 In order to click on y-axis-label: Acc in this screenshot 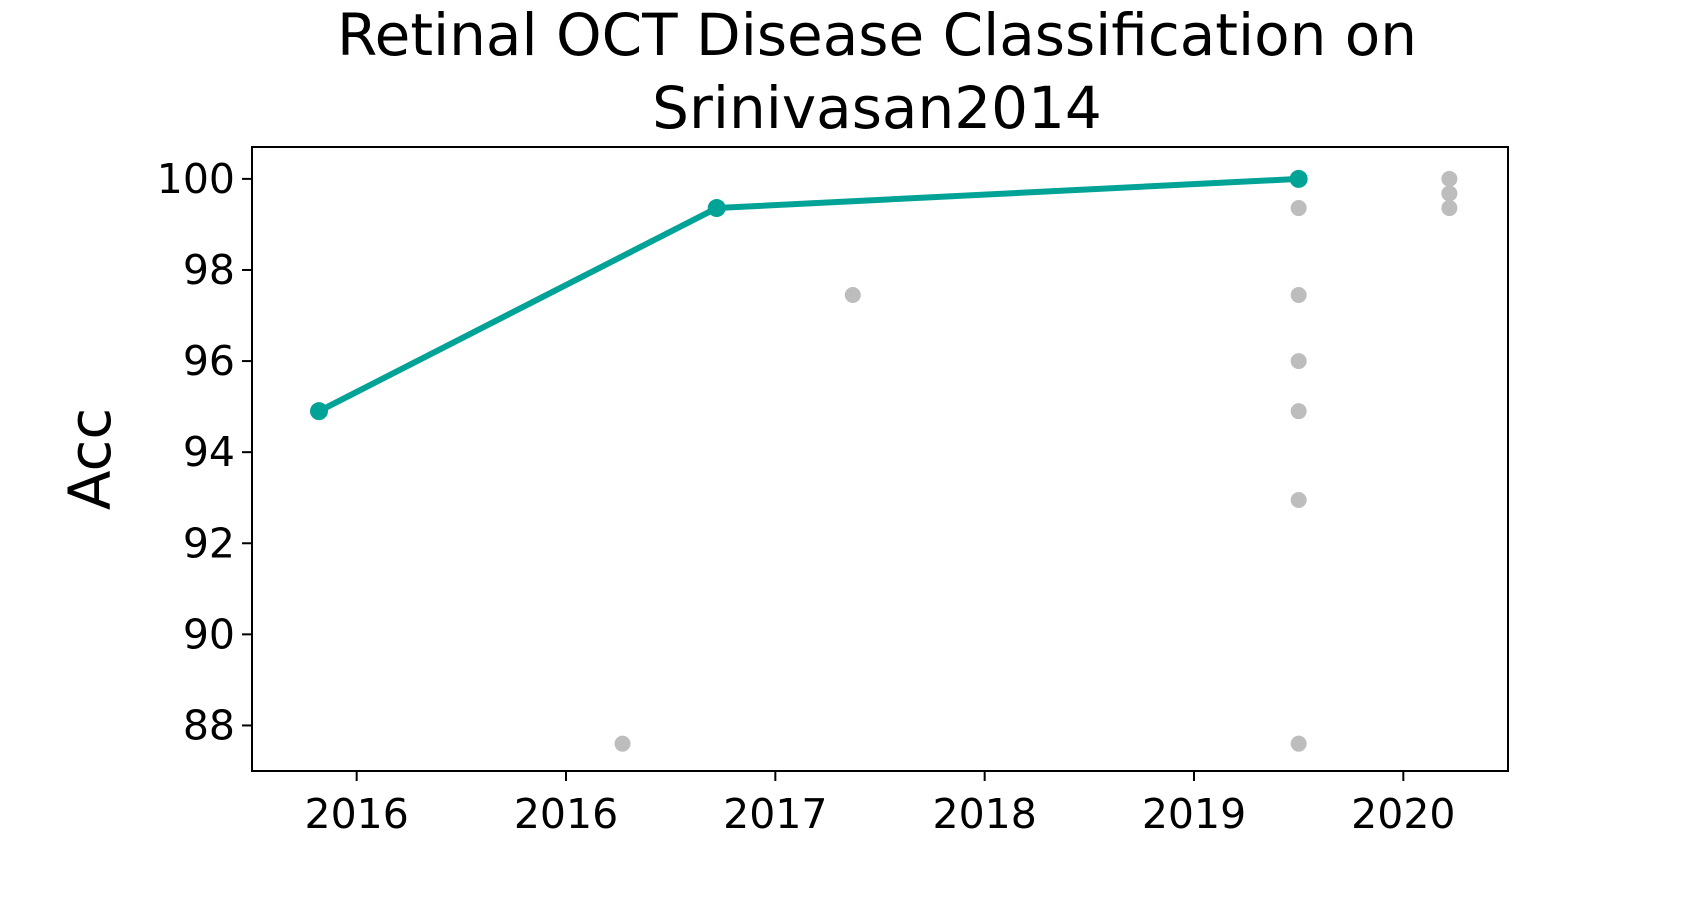, I will do `click(90, 459)`.